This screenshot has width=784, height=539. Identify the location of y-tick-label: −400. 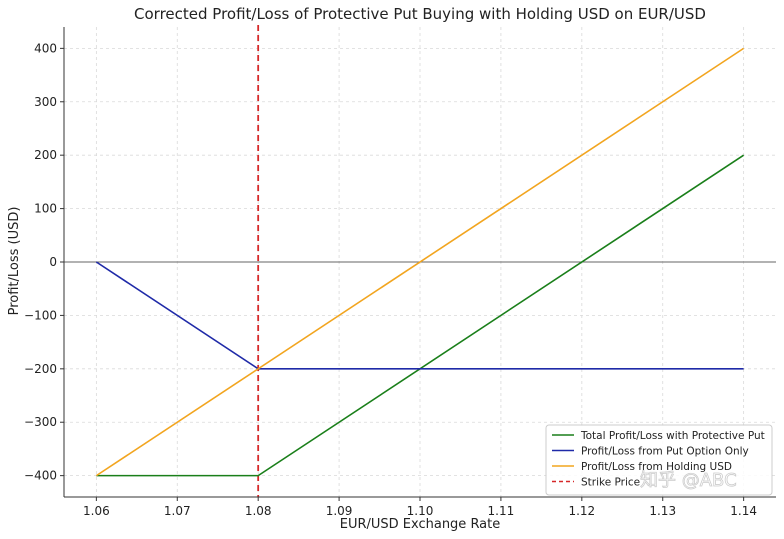
(40, 476).